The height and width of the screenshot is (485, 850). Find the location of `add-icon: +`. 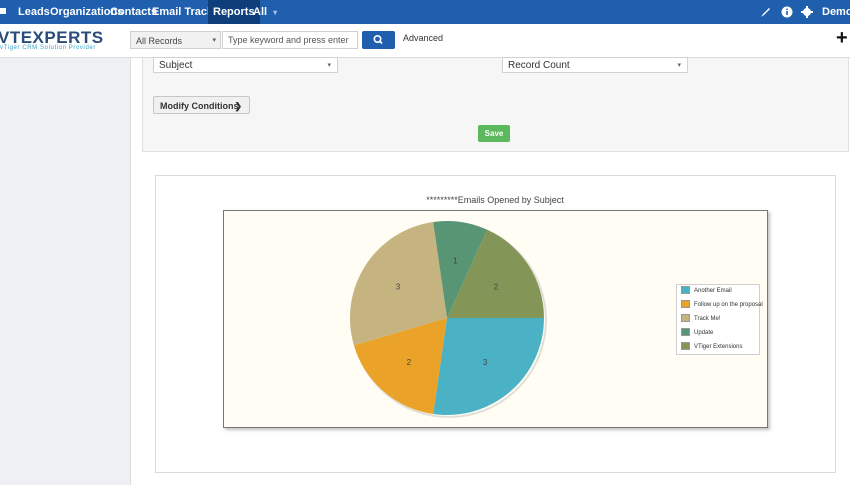

add-icon: + is located at coordinates (842, 38).